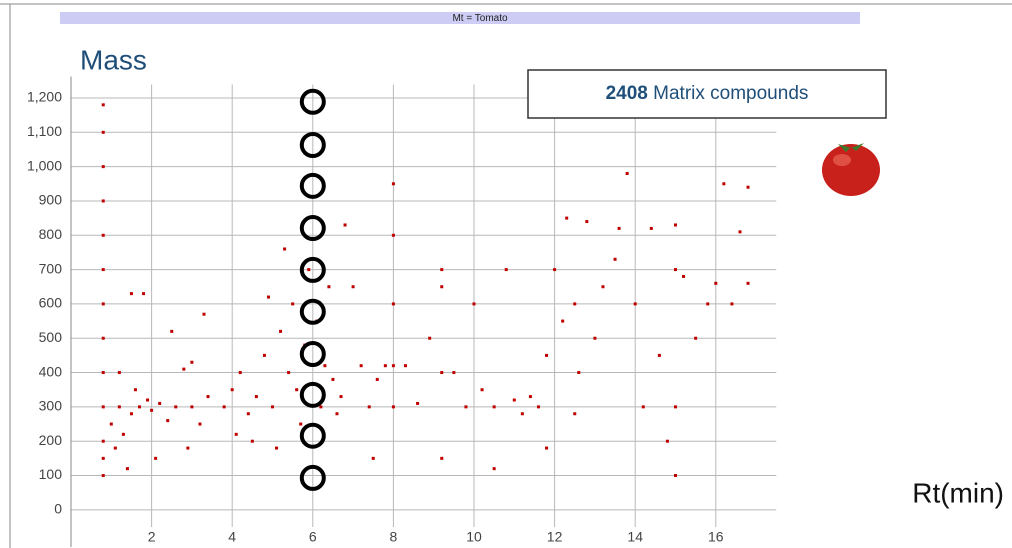  Describe the element at coordinates (51, 440) in the screenshot. I see `y-tick-label: 200` at that location.